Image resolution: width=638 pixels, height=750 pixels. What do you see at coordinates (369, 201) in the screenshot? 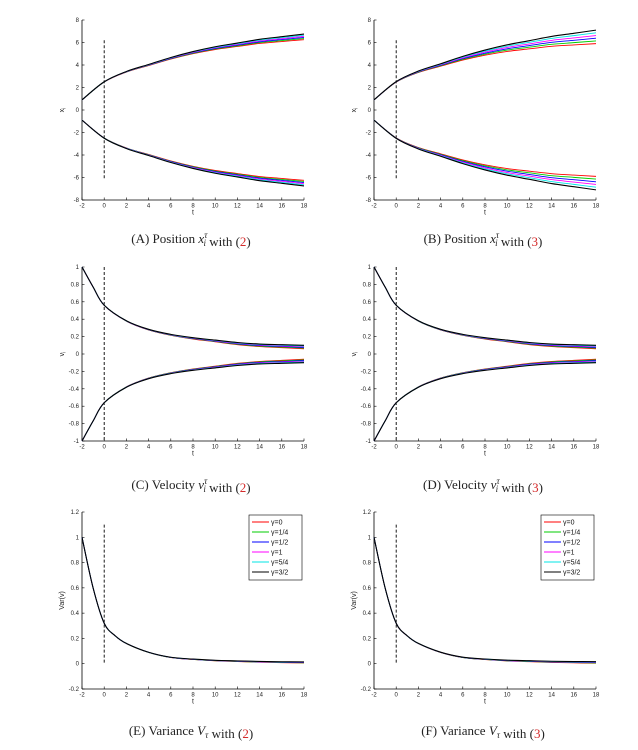
I see `y-tick-label: -8` at bounding box center [369, 201].